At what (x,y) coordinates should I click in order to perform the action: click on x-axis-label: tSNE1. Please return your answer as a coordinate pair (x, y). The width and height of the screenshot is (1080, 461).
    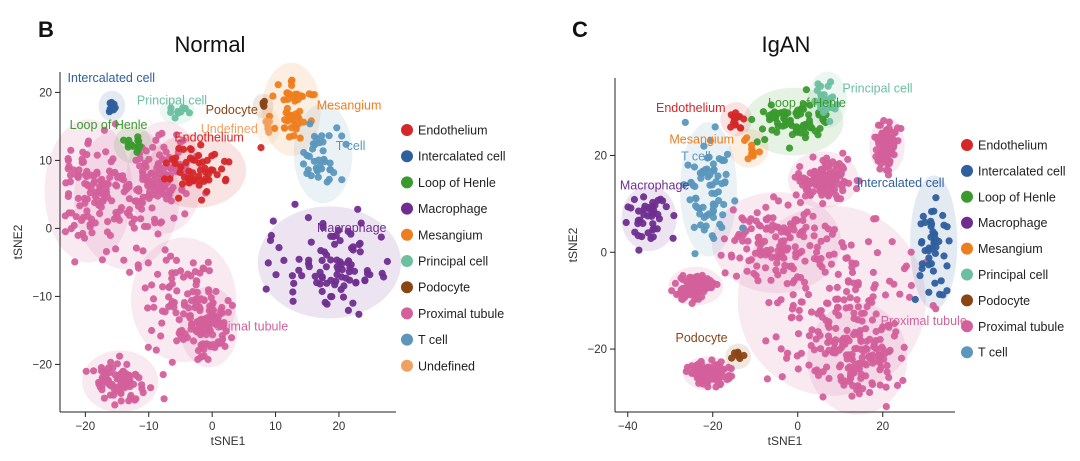
    Looking at the image, I should click on (785, 441).